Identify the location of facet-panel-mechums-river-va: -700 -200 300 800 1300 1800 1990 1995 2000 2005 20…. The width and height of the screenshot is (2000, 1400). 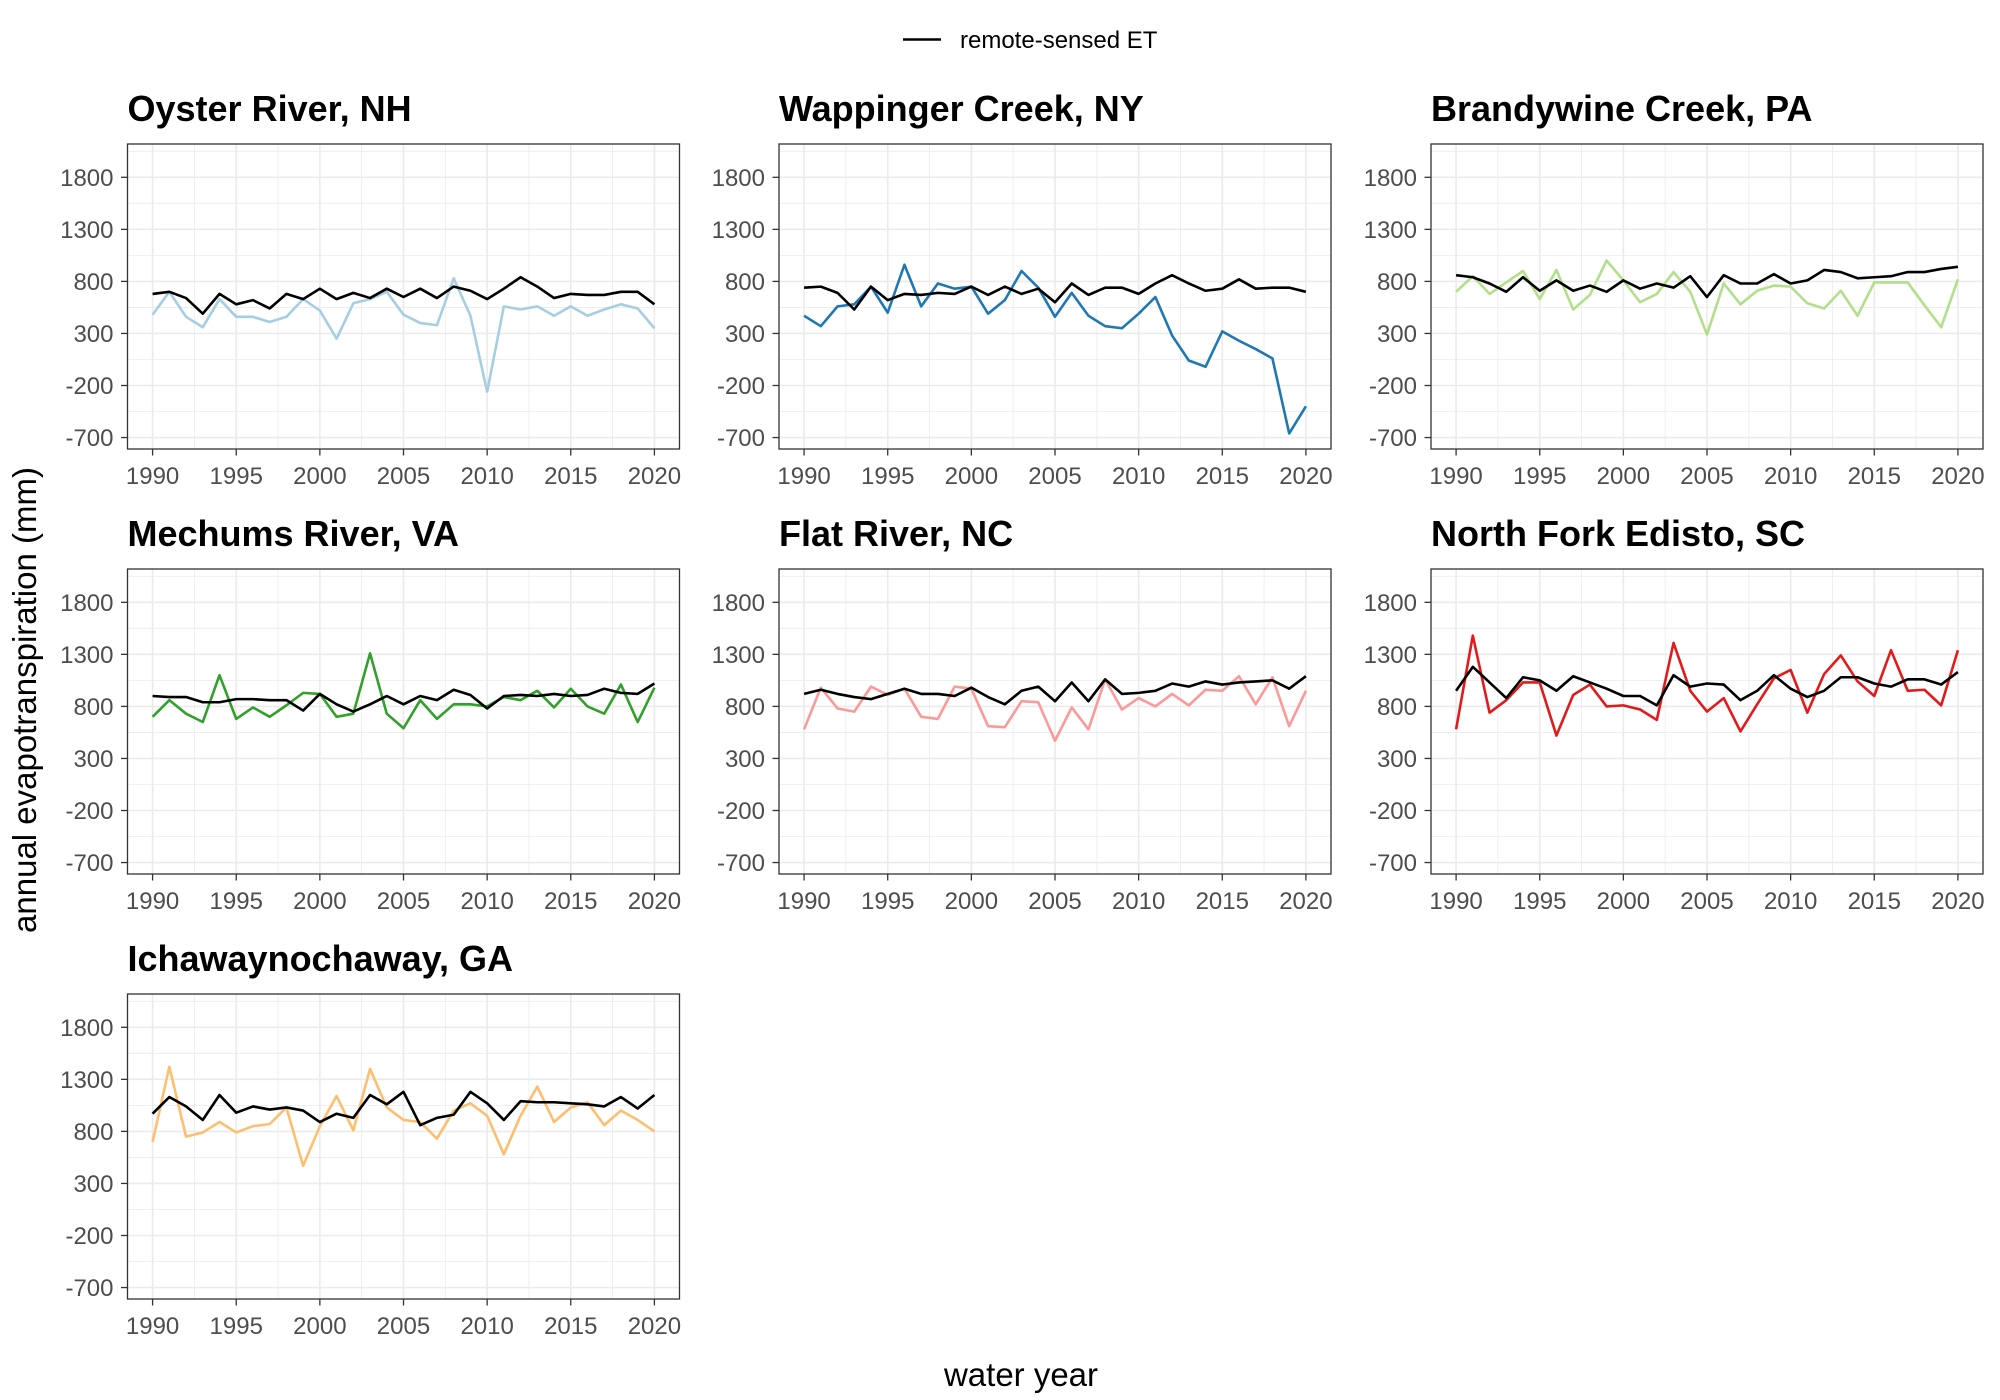
(370, 714).